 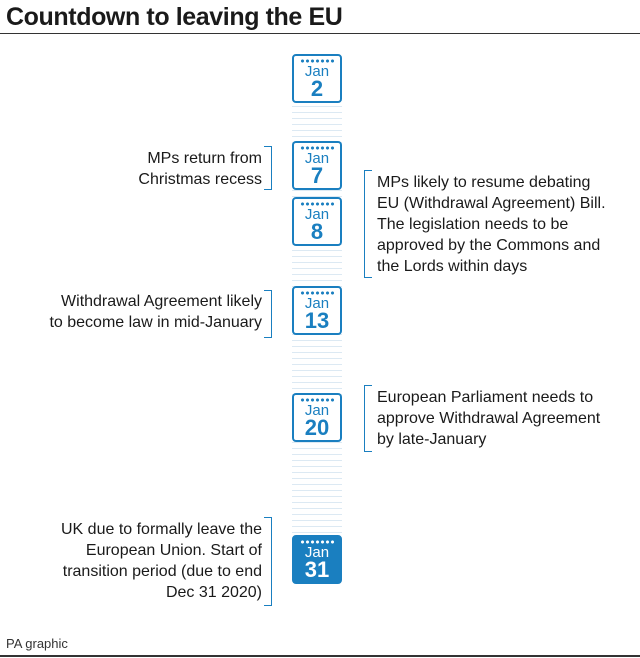 What do you see at coordinates (473, 224) in the screenshot?
I see `event-line: The legislation needs to be` at bounding box center [473, 224].